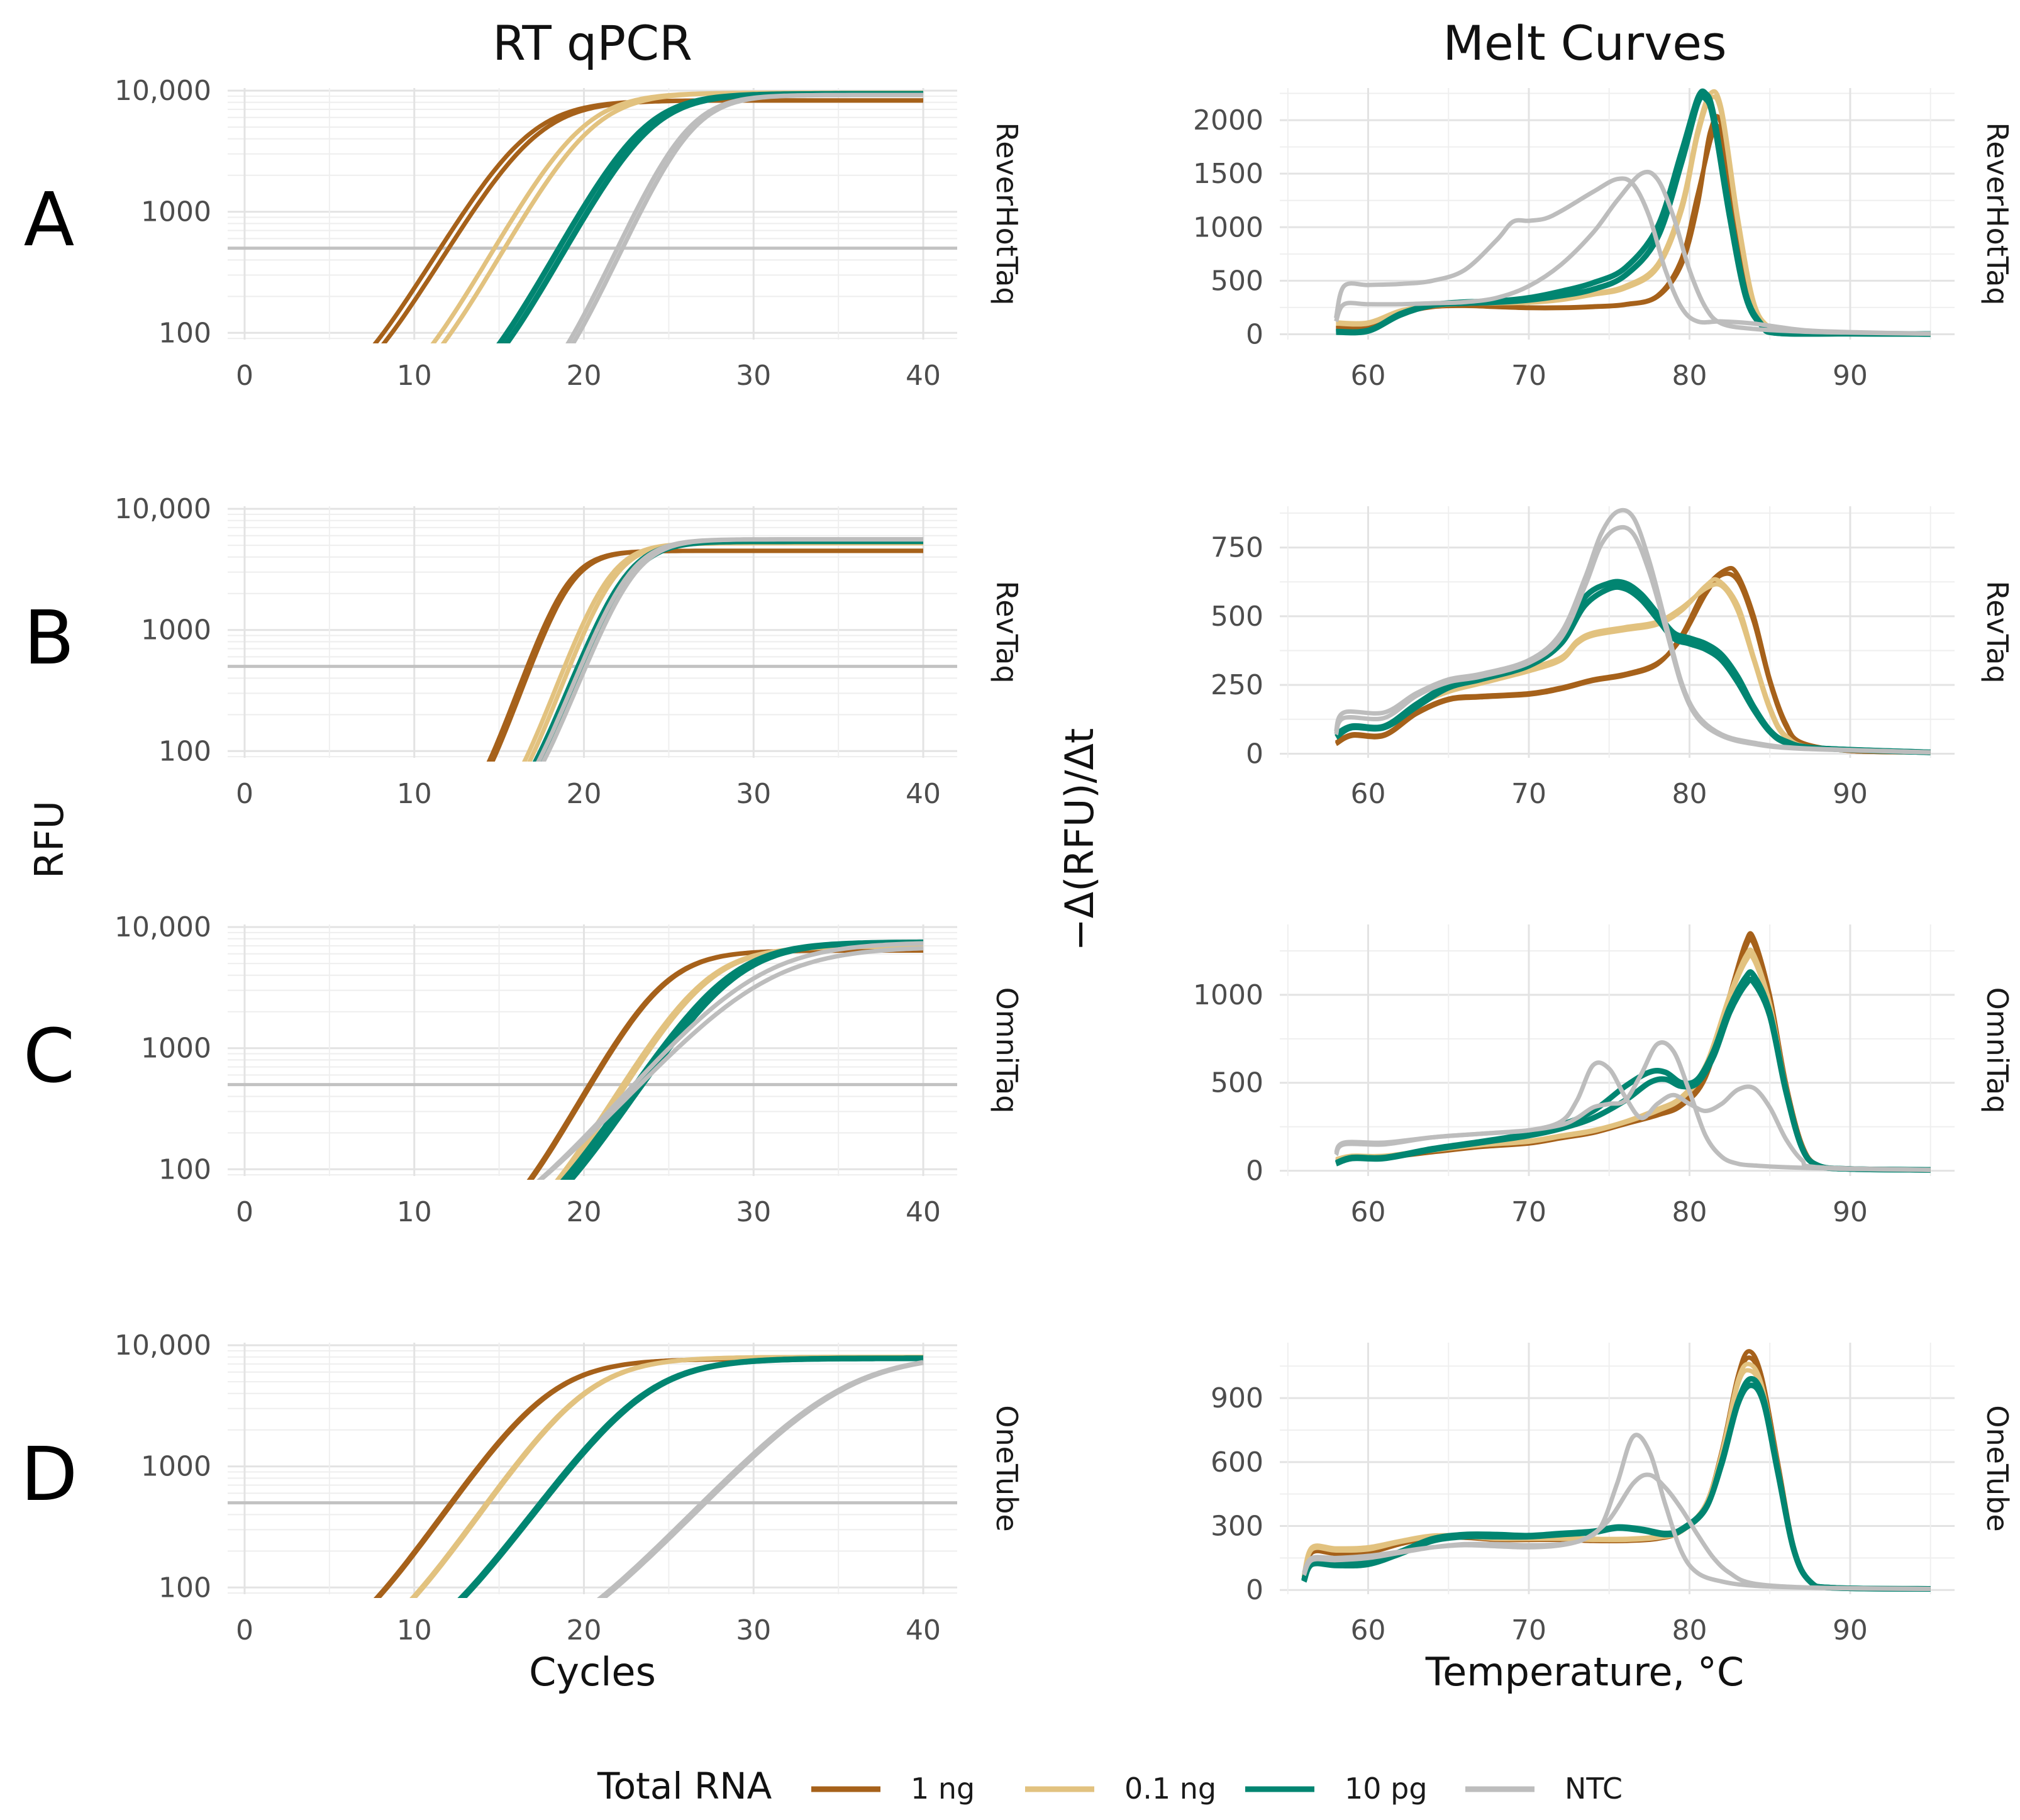  Describe the element at coordinates (244, 1212) in the screenshot. I see `qpcr-c-x-tick-label: 0` at that location.